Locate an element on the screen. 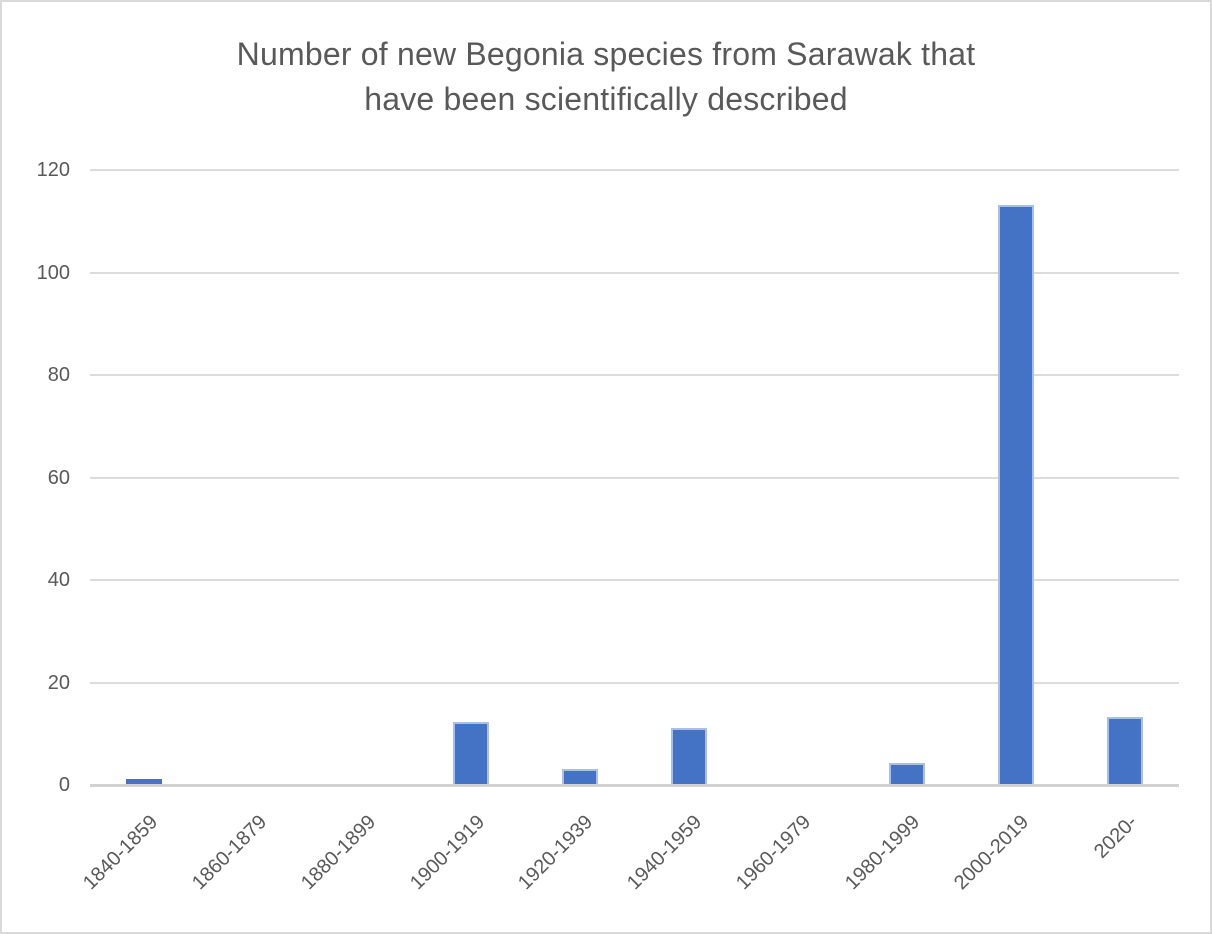 The image size is (1212, 934). x-tick-label-1900-1919: 1900-1919 is located at coordinates (447, 853).